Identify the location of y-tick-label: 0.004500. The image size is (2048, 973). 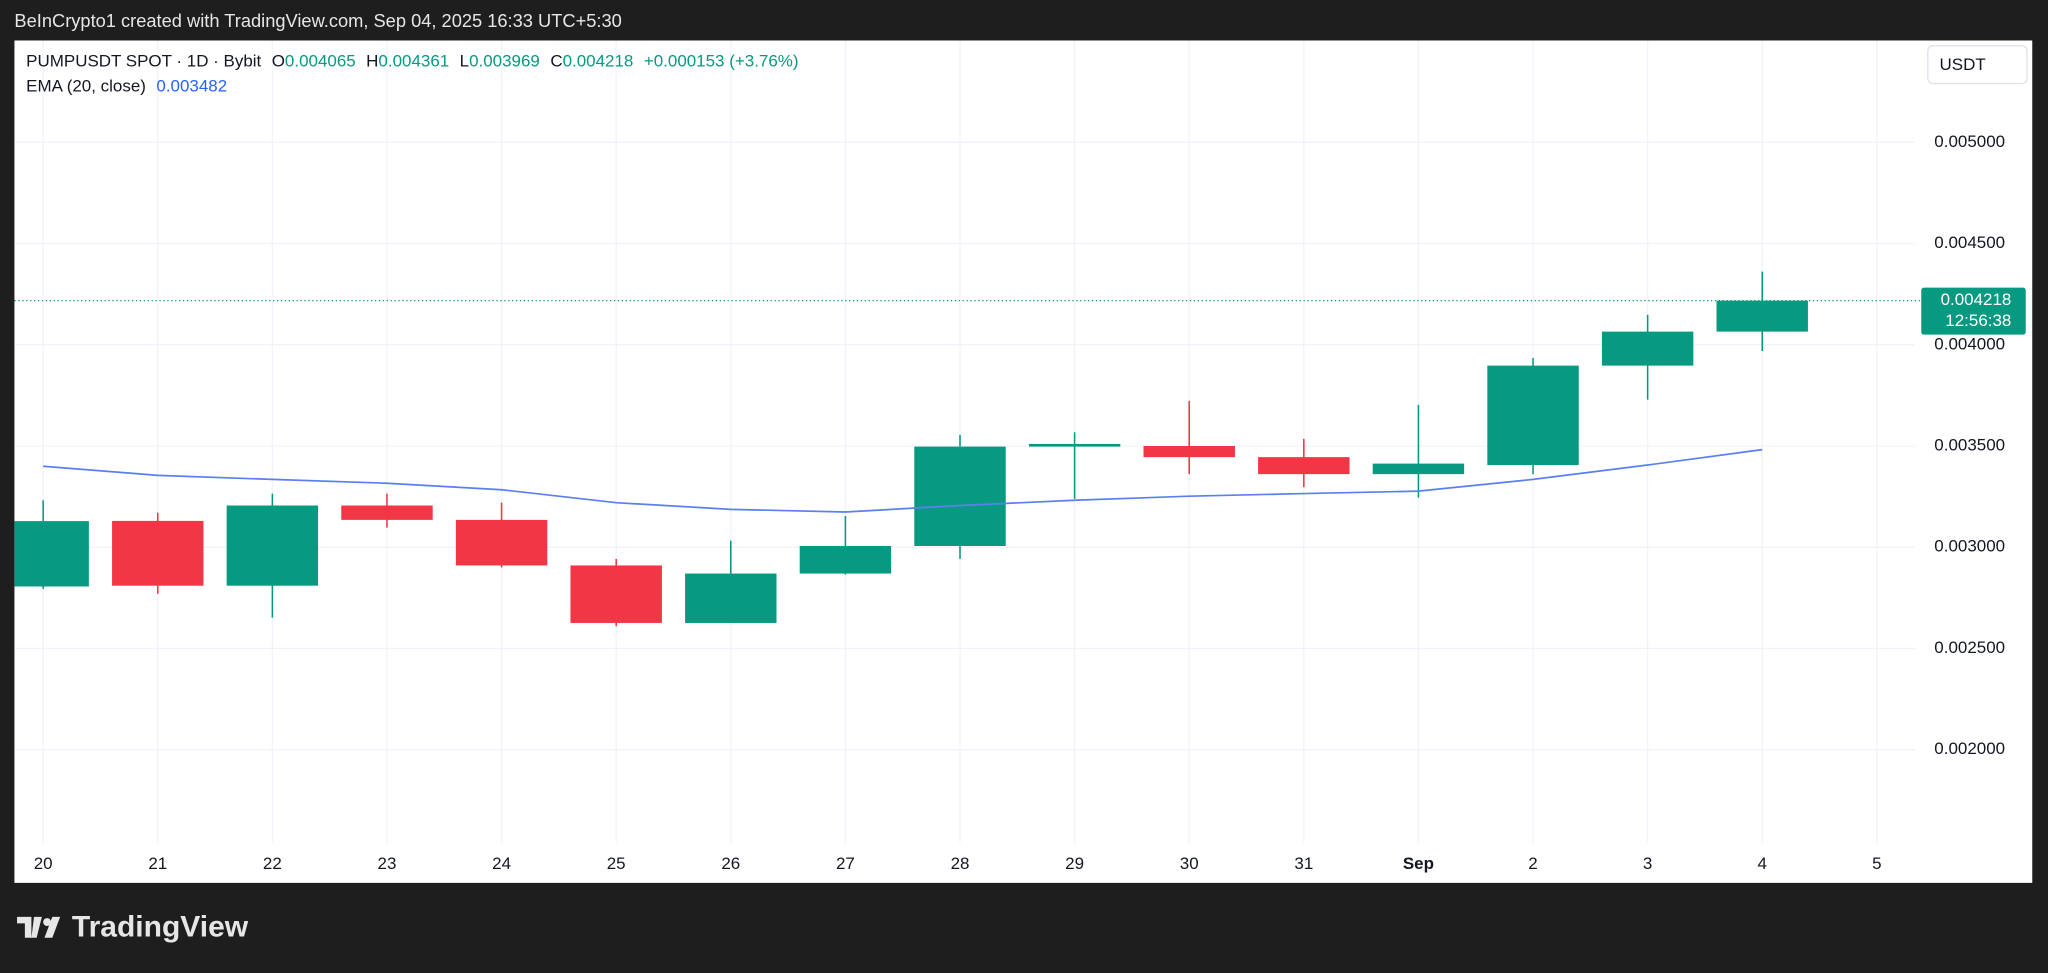
(1969, 242).